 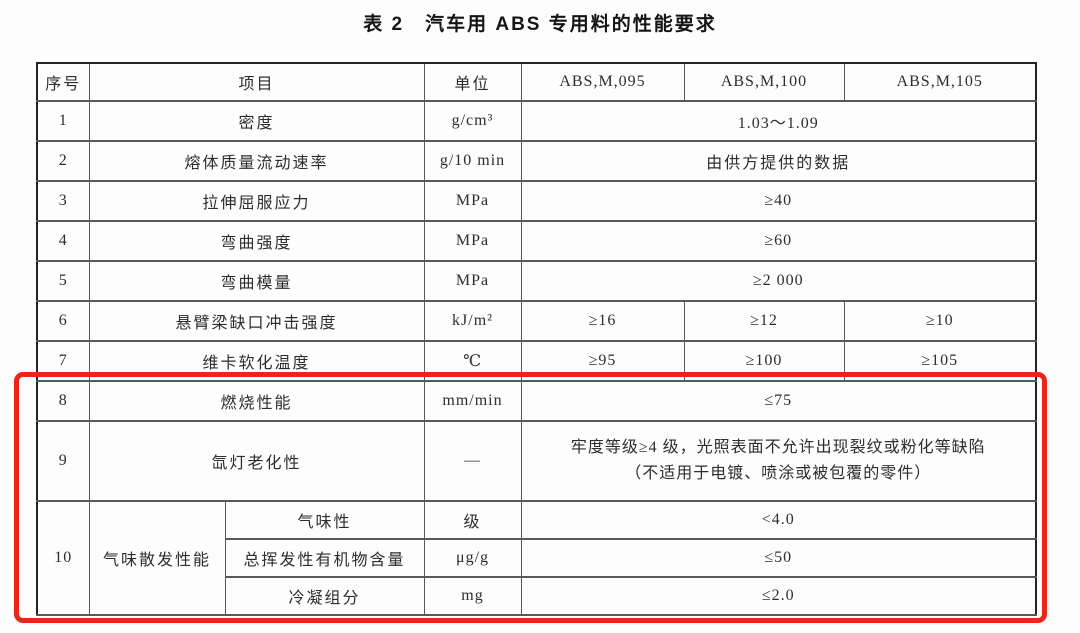 I want to click on cell-no: 5, so click(x=63, y=281).